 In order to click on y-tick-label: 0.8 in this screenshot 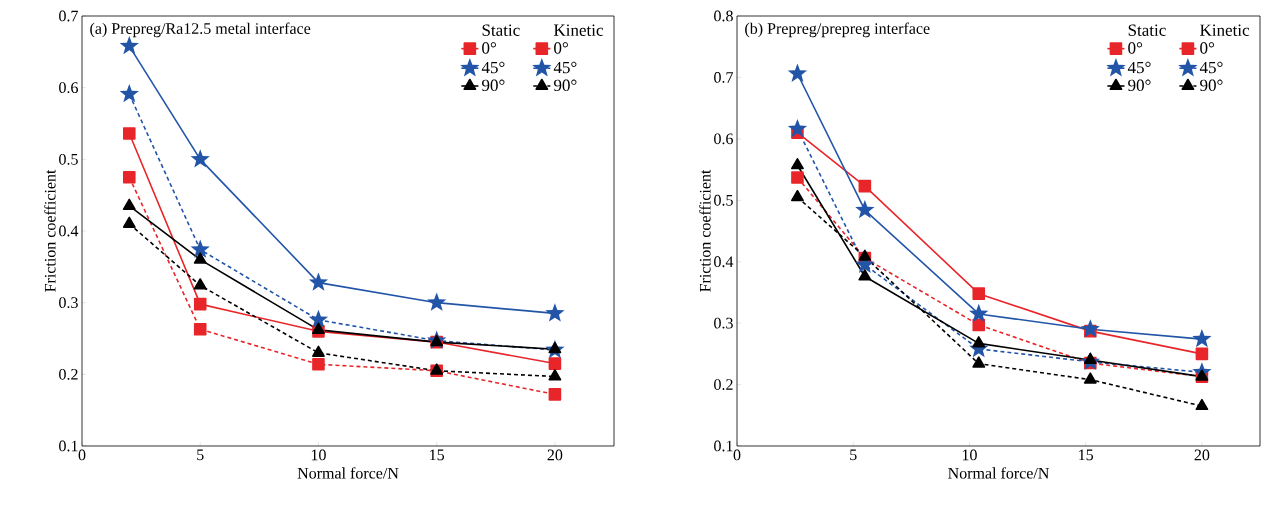, I will do `click(723, 16)`.